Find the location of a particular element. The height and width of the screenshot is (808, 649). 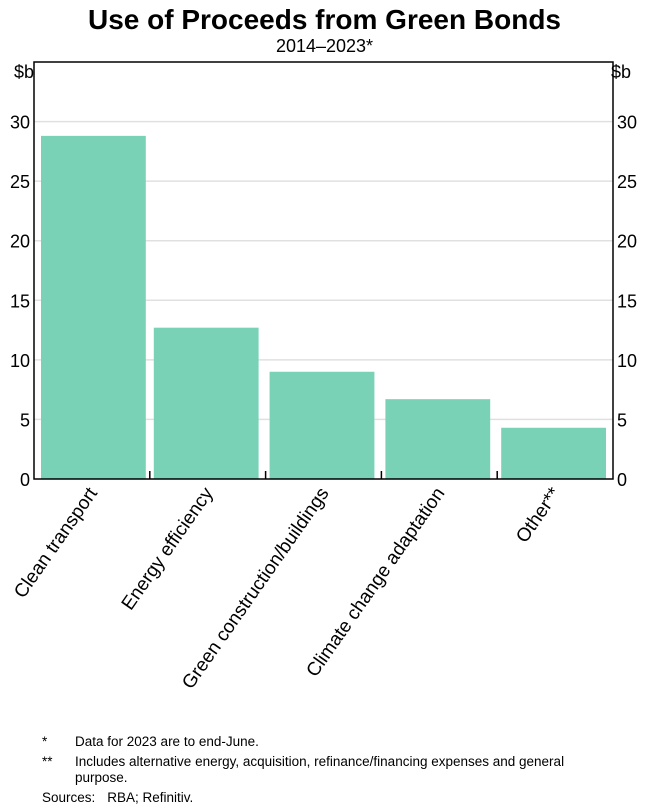

sources: Sources: RBA; Refinitiv. is located at coordinates (312, 798).